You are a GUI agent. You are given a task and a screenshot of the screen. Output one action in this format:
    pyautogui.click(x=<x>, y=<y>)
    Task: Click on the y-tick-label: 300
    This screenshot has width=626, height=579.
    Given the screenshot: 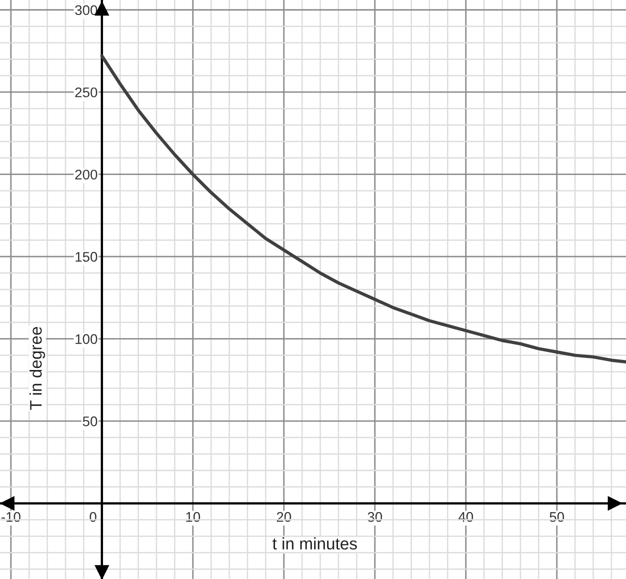 What is the action you would take?
    pyautogui.click(x=86, y=10)
    